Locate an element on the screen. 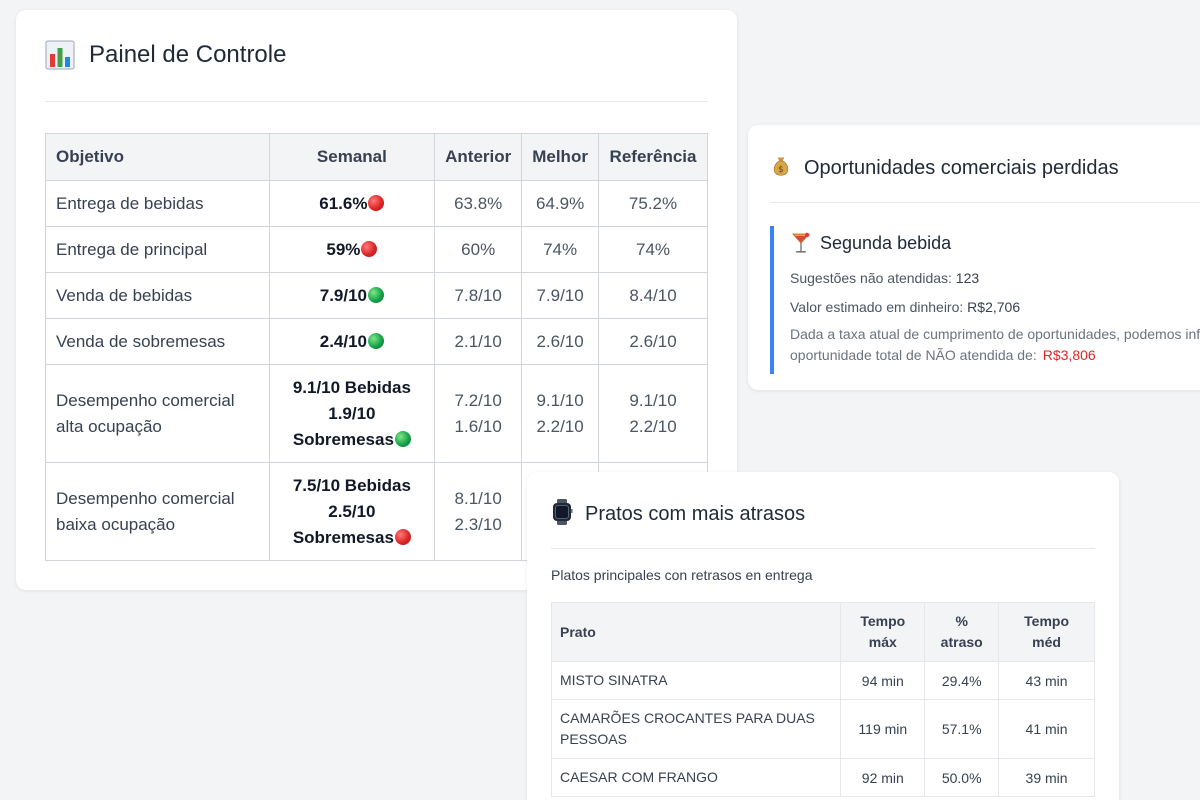 The height and width of the screenshot is (800, 1200). reference-value: 2.6/10 is located at coordinates (653, 341).